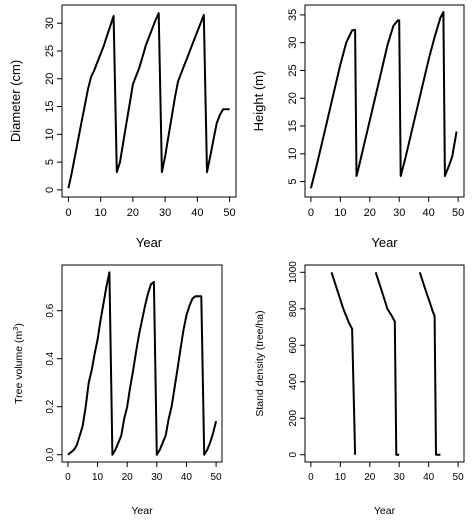 The height and width of the screenshot is (524, 474). Describe the element at coordinates (18, 363) in the screenshot. I see `y-axis-label: Tree volume (m3)` at that location.